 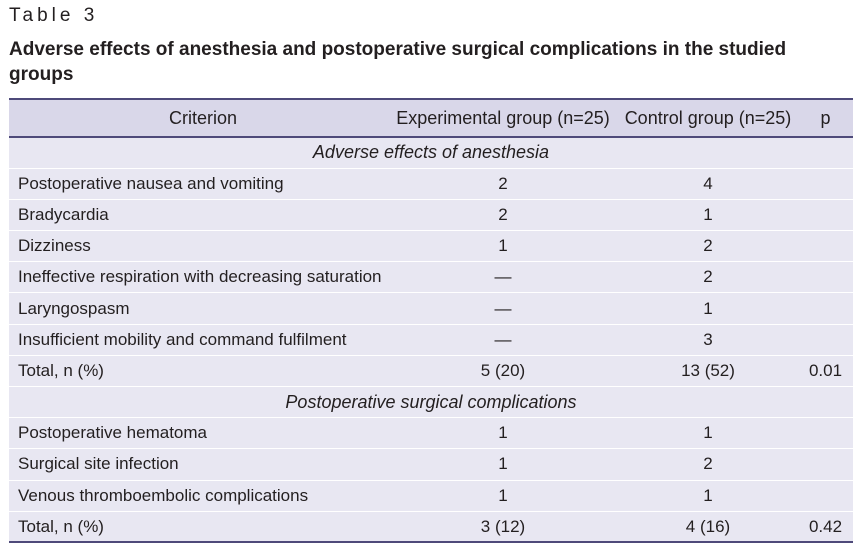 I want to click on cell-criterion: Surgical site infection, so click(x=198, y=464).